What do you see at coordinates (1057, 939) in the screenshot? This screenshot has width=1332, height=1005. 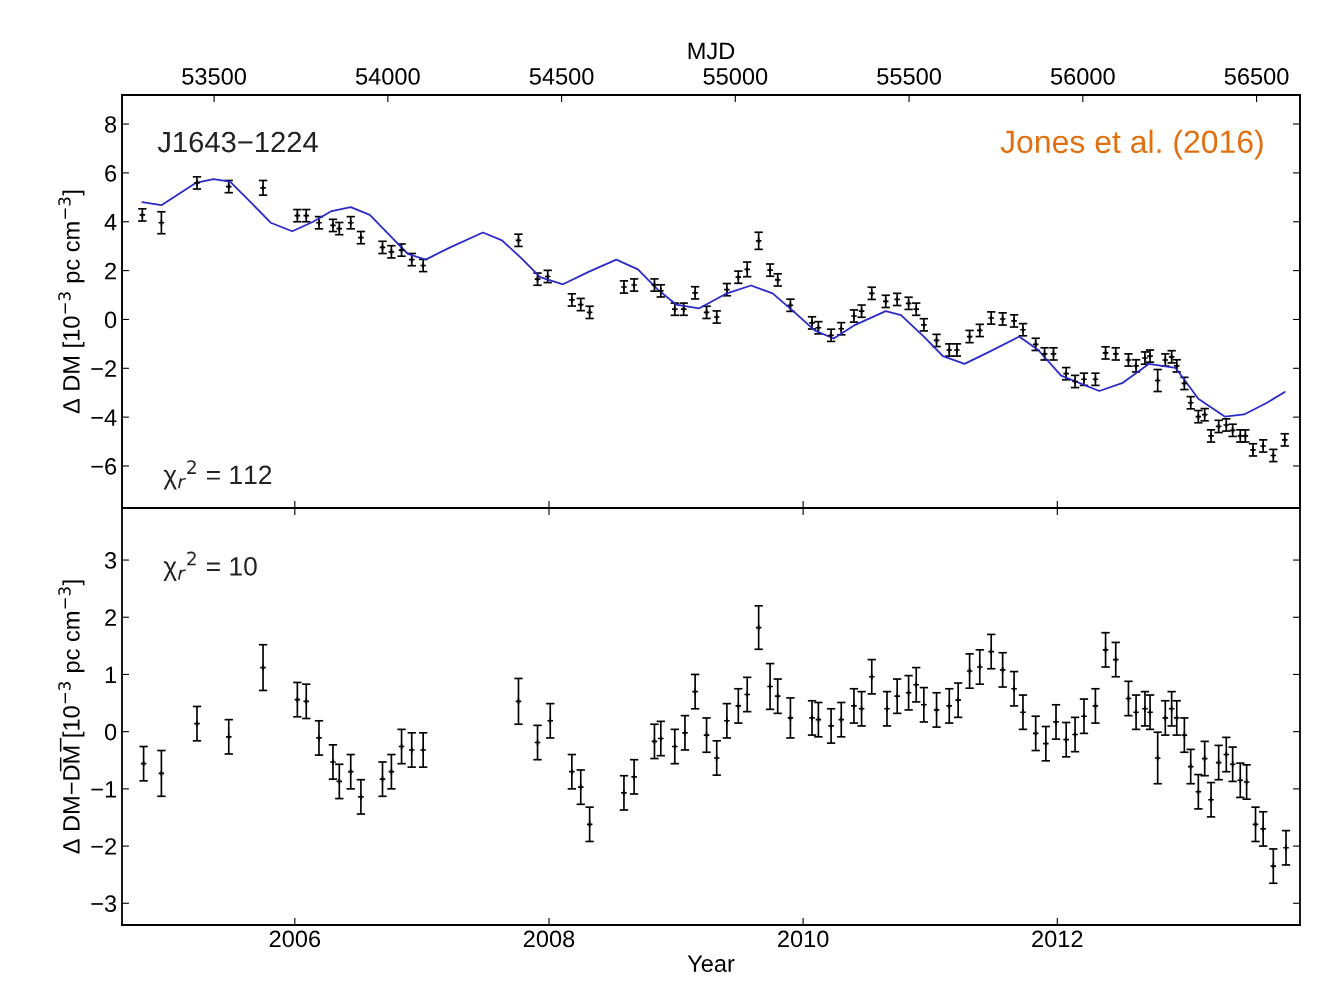 I see `x-tick-label: 2012` at bounding box center [1057, 939].